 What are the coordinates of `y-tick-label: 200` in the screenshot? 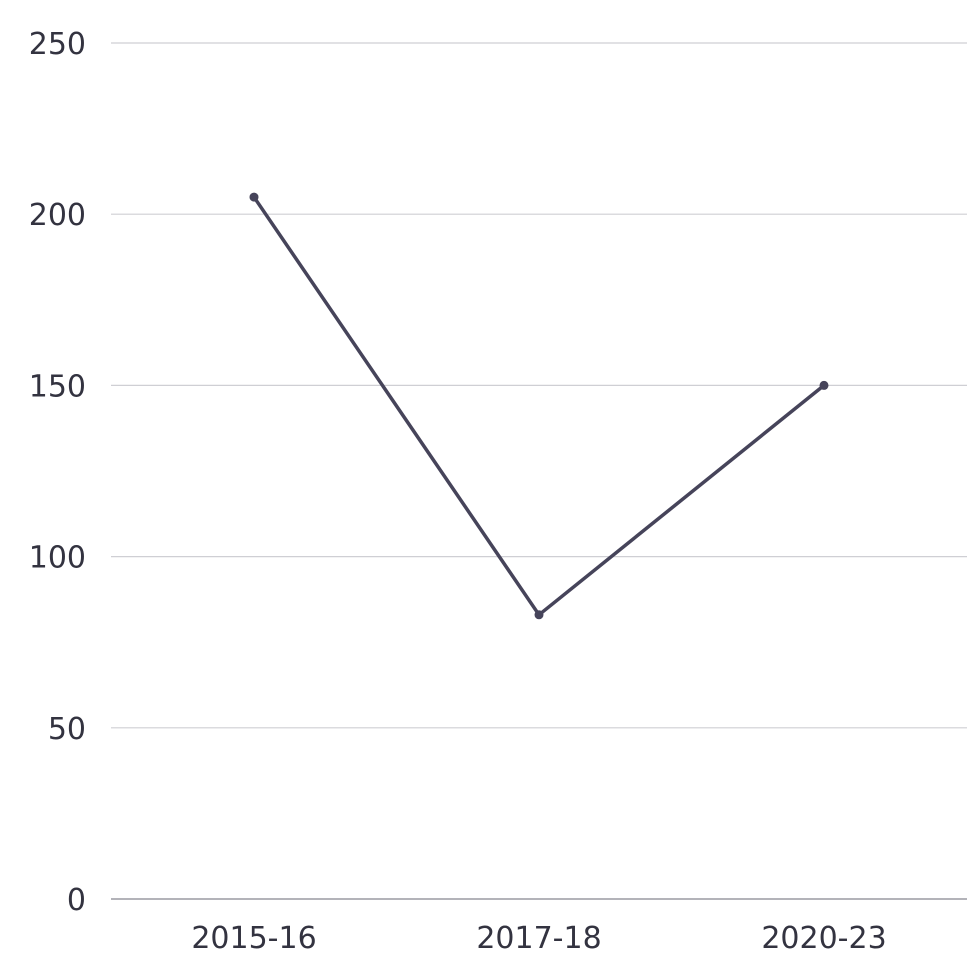 It's located at (57, 215).